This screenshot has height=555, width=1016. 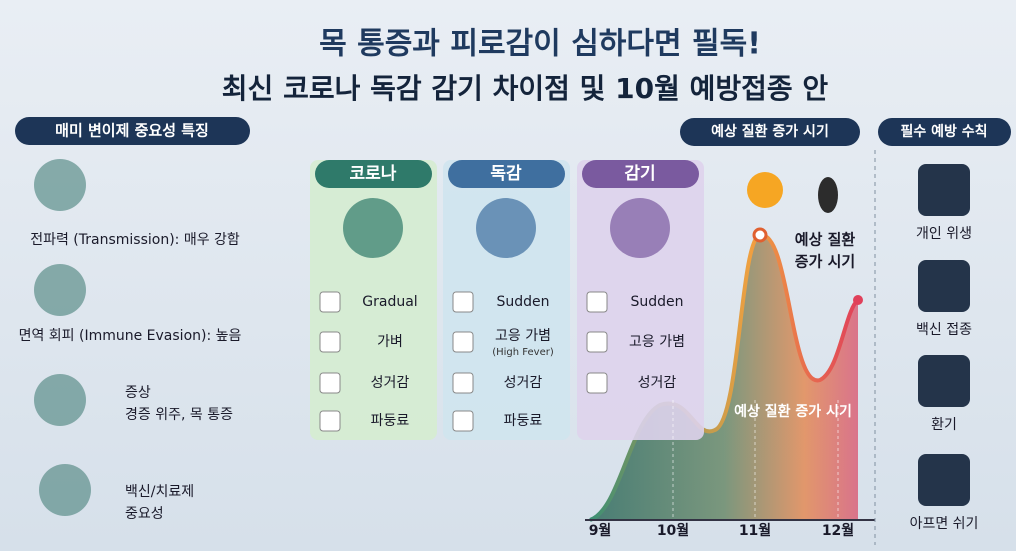 I want to click on prevention-label: 환기, so click(x=944, y=425).